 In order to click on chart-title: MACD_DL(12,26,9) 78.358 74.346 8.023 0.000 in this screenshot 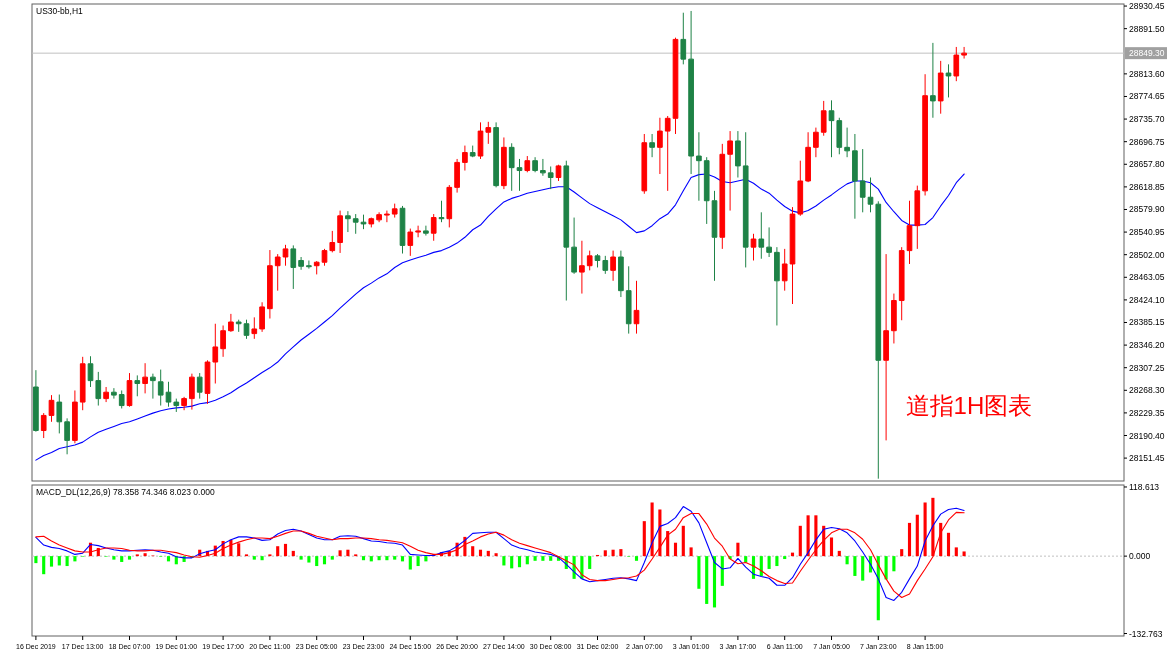, I will do `click(125, 492)`.